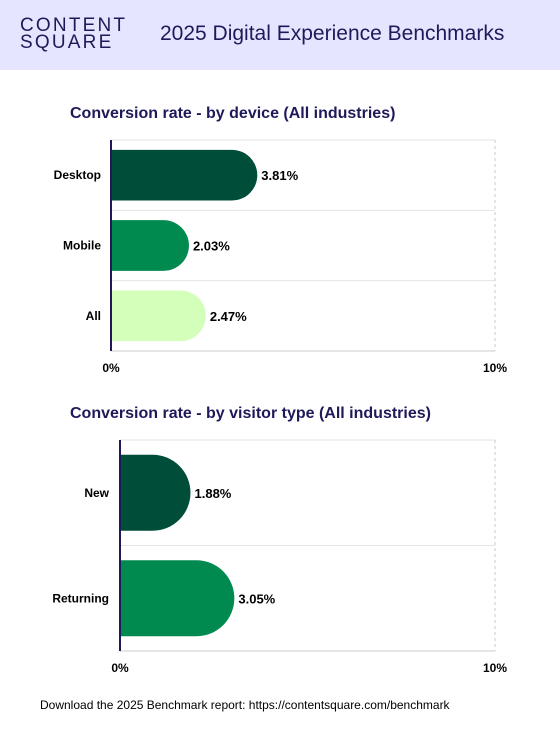  Describe the element at coordinates (82, 246) in the screenshot. I see `category-label: Mobile` at that location.